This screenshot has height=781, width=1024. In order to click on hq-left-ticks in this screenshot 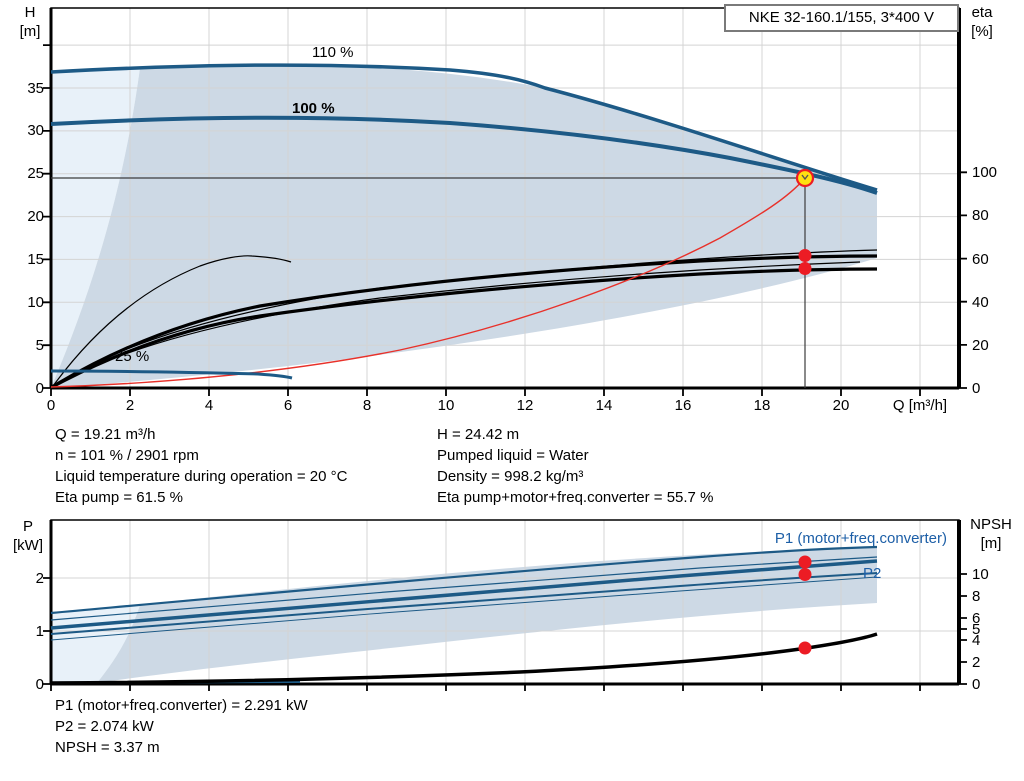, I will do `click(47, 216)`.